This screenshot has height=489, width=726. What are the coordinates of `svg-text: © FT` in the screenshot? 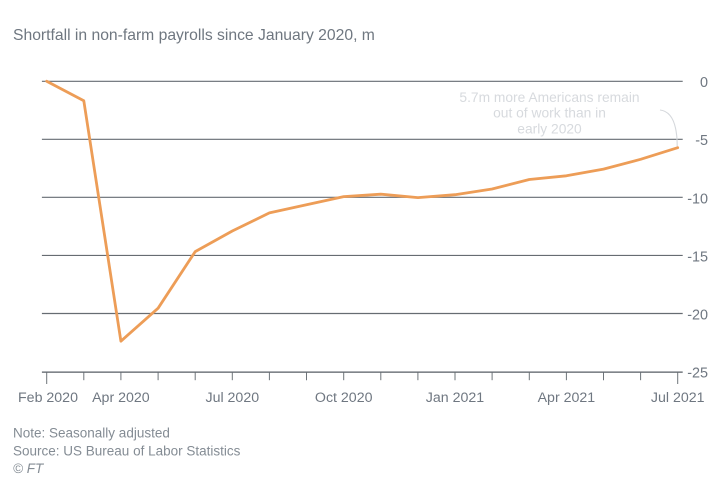 It's located at (29, 468).